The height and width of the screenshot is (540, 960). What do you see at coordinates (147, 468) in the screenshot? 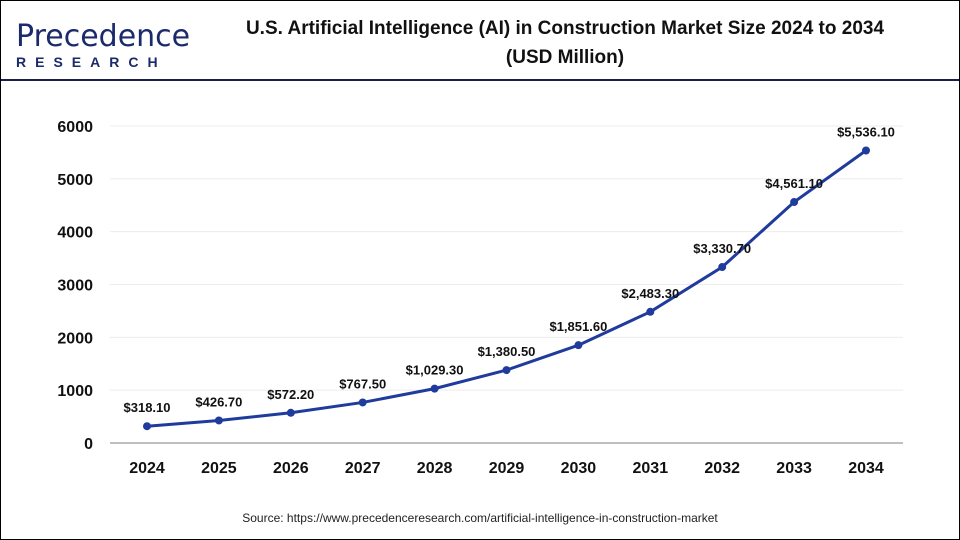
I see `x-tick-label: 2024` at bounding box center [147, 468].